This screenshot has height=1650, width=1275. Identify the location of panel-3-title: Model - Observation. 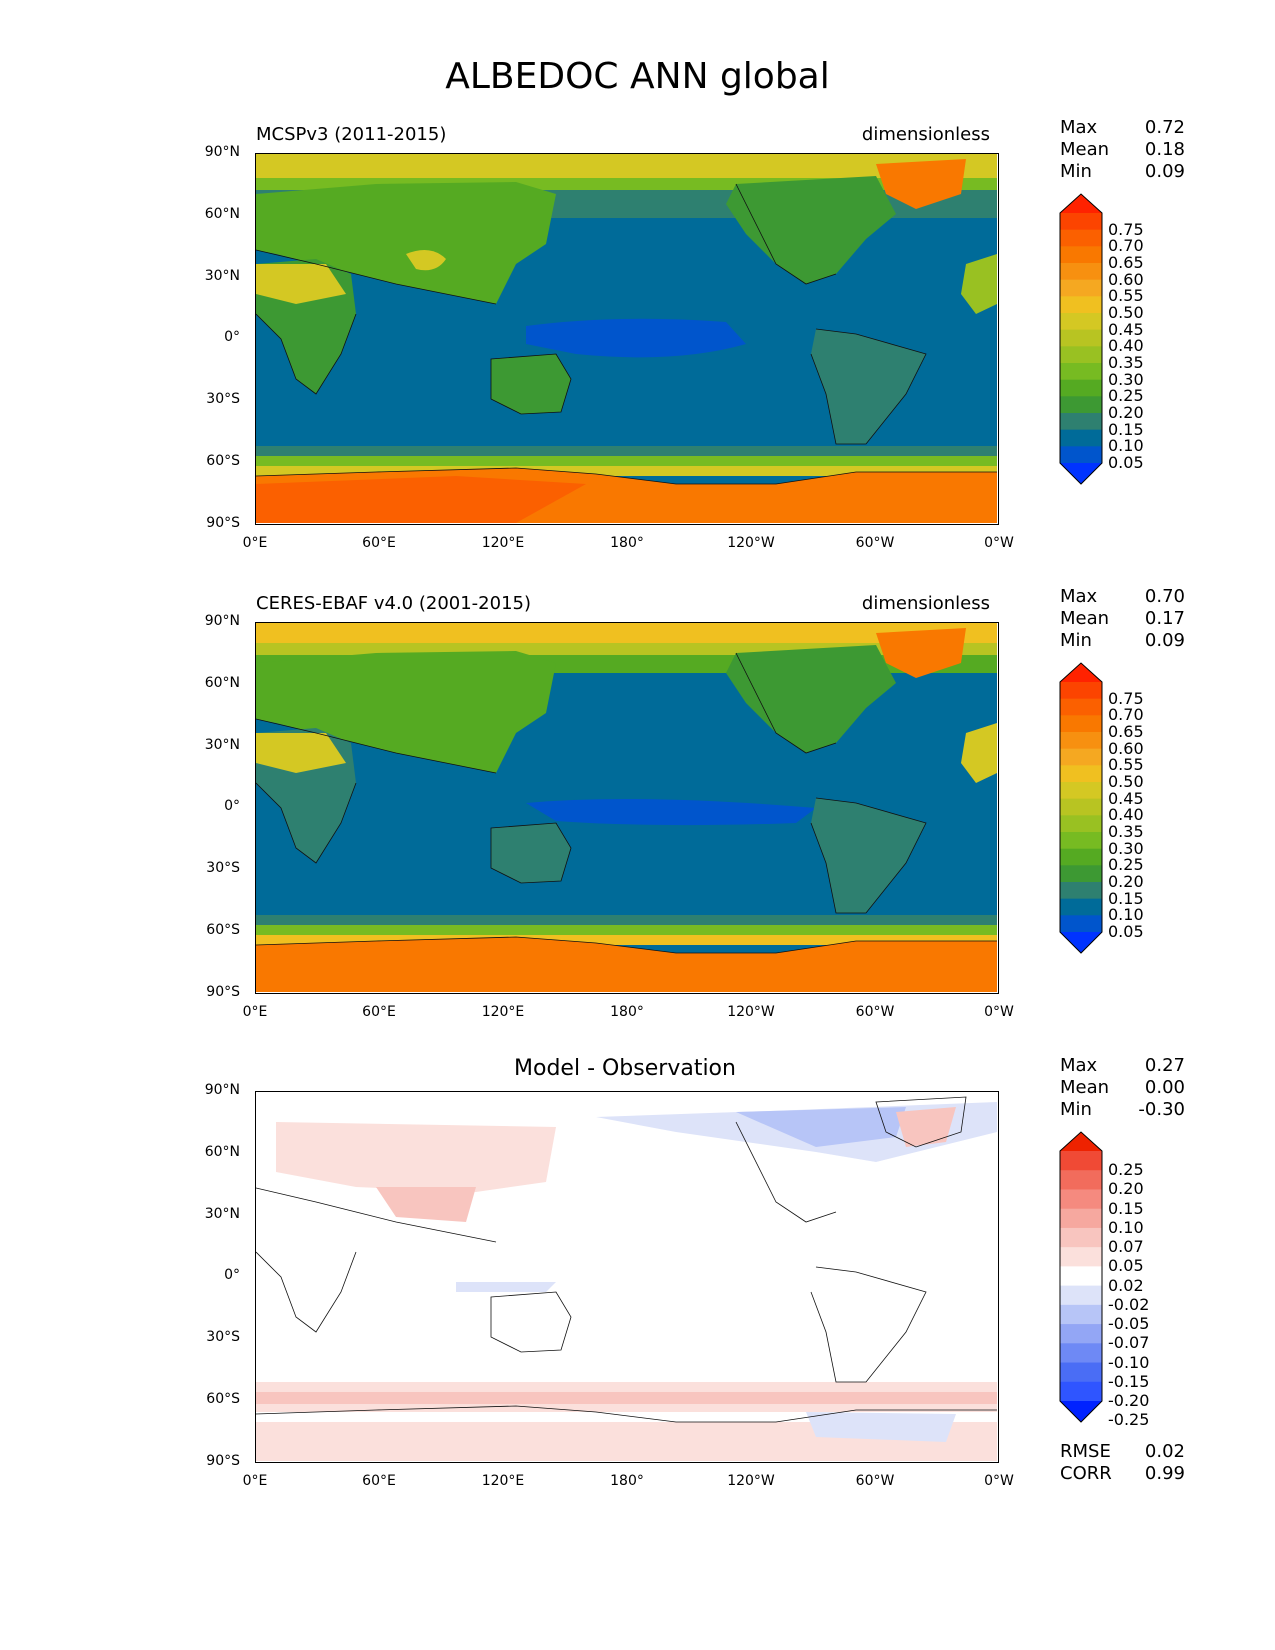
(625, 1068).